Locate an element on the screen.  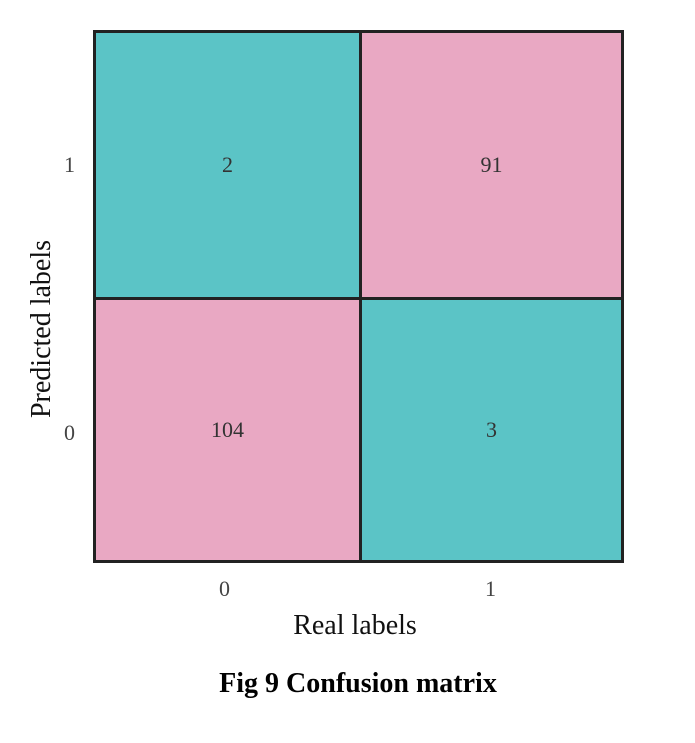
cell-value: 91 is located at coordinates (491, 164).